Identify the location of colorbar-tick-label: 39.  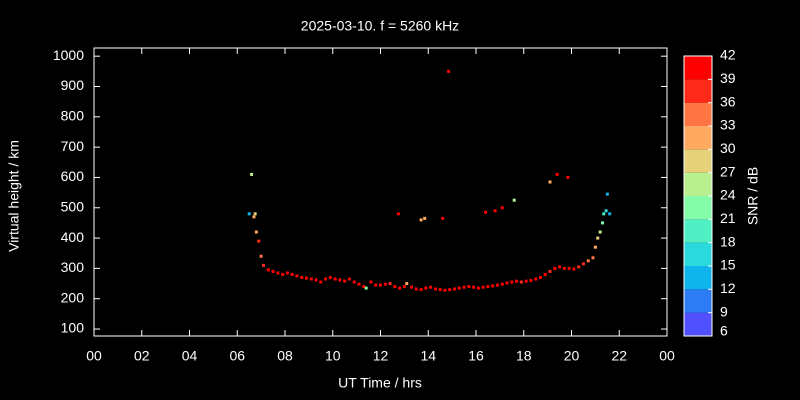
(728, 78).